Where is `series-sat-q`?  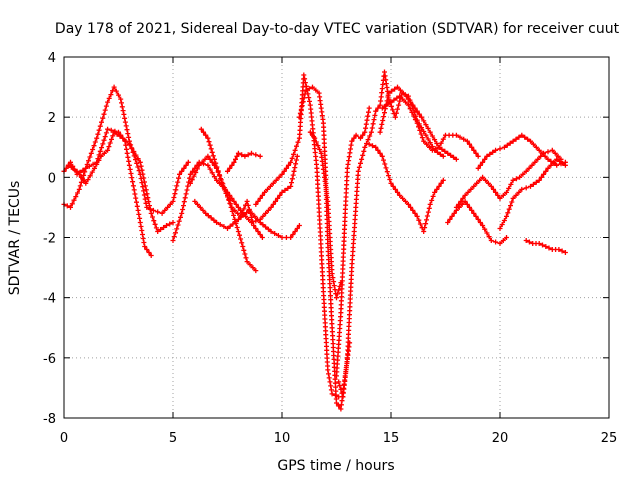
series-sat-q is located at coordinates (508, 178).